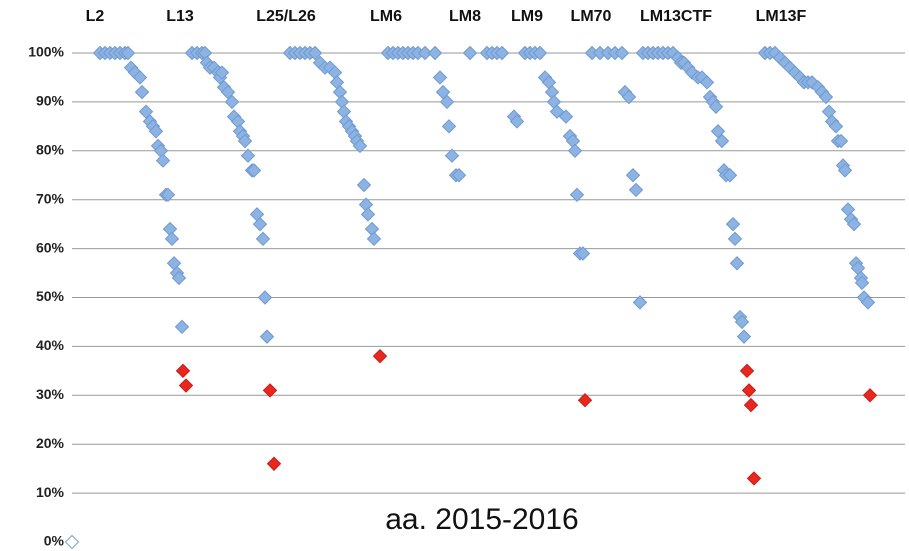 The width and height of the screenshot is (909, 551). Describe the element at coordinates (50, 101) in the screenshot. I see `y-tick-label: 90%` at that location.